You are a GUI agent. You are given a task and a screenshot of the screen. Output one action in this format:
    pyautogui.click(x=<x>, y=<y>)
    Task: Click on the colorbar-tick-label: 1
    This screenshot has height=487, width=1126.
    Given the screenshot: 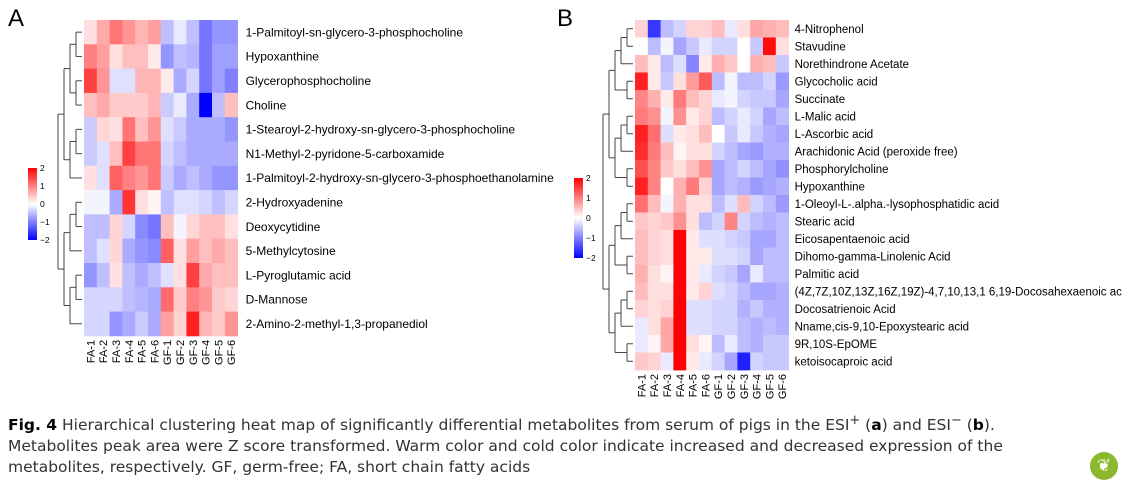 What is the action you would take?
    pyautogui.click(x=42, y=186)
    